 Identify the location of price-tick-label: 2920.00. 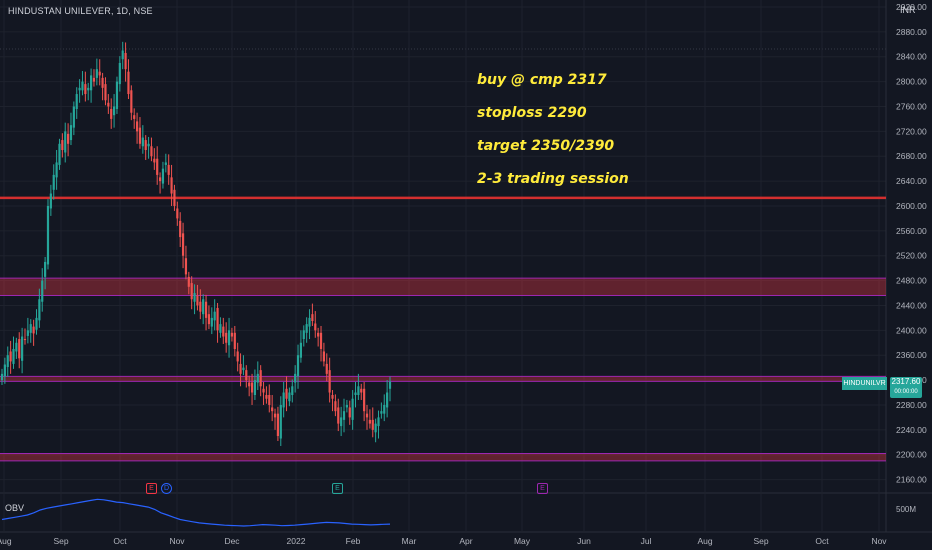
(911, 7).